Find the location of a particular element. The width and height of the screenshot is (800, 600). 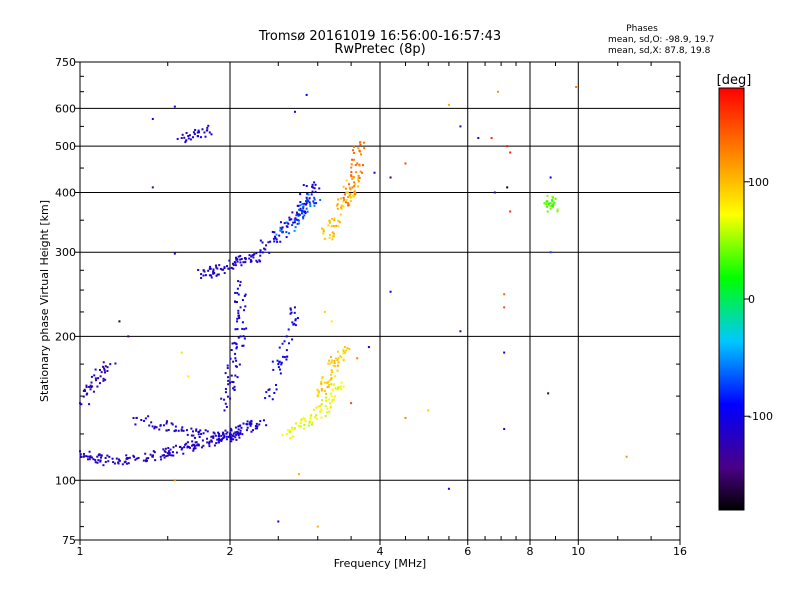

stats-line-o: mean, sd,O: -98.9, 19.7 is located at coordinates (661, 40).